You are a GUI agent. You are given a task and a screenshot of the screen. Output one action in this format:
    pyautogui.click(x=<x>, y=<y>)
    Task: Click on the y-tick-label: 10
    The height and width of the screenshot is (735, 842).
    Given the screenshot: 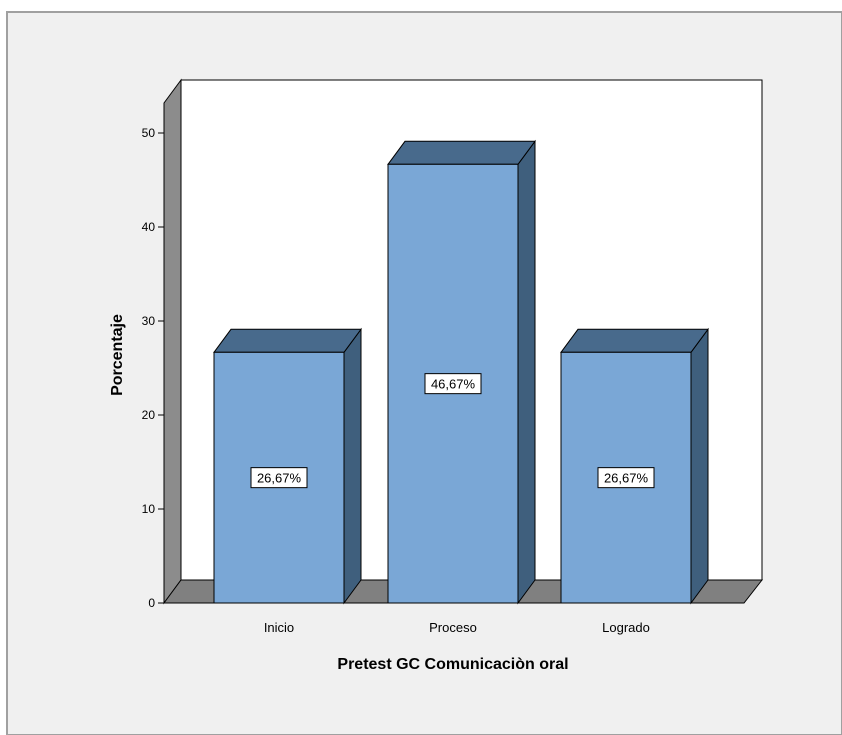 What is the action you would take?
    pyautogui.click(x=149, y=509)
    